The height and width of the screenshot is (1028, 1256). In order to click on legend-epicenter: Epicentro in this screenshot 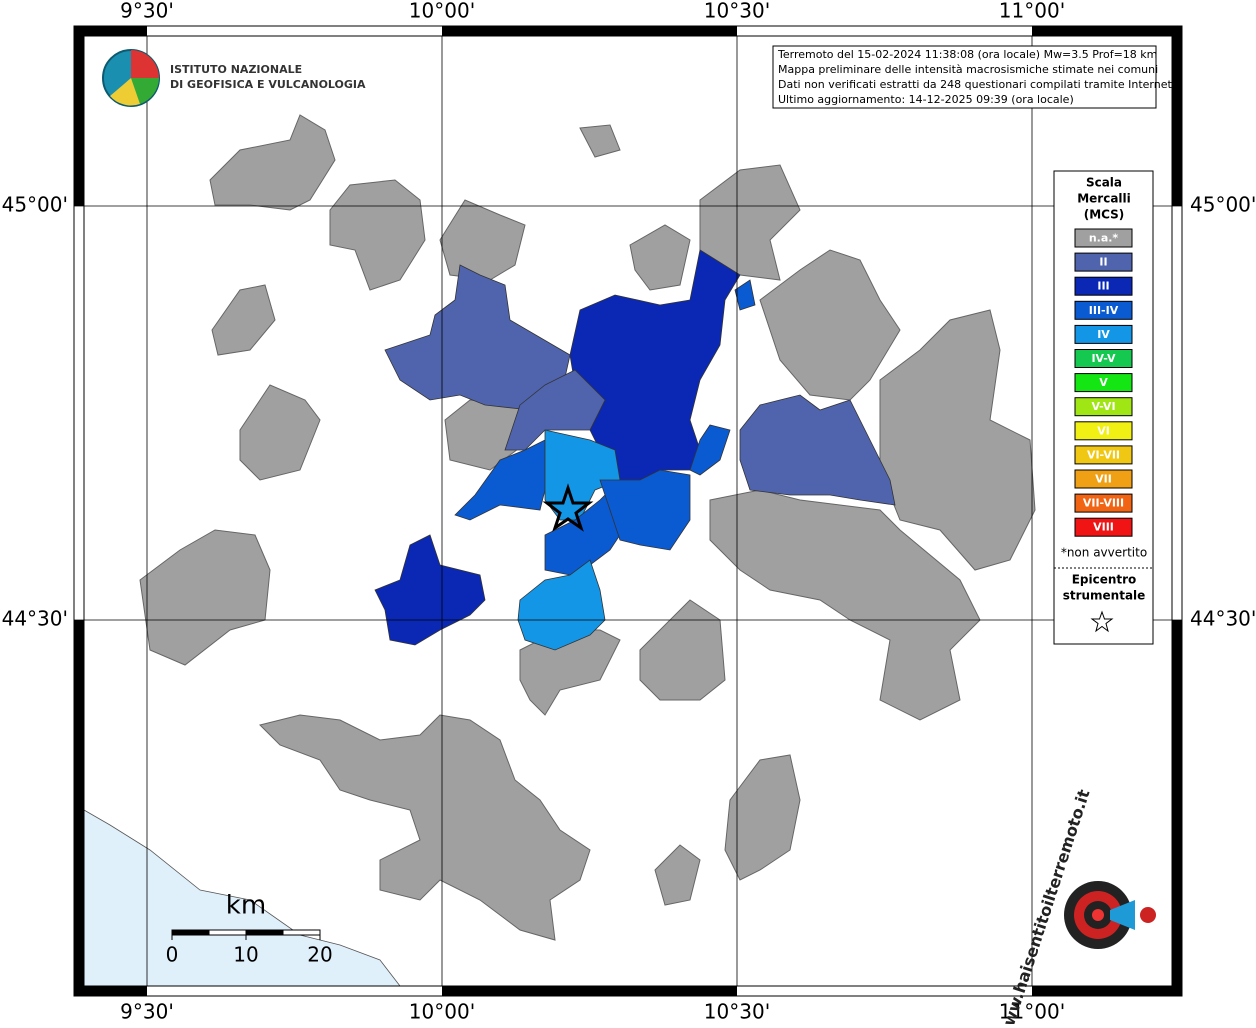, I will do `click(1104, 580)`.